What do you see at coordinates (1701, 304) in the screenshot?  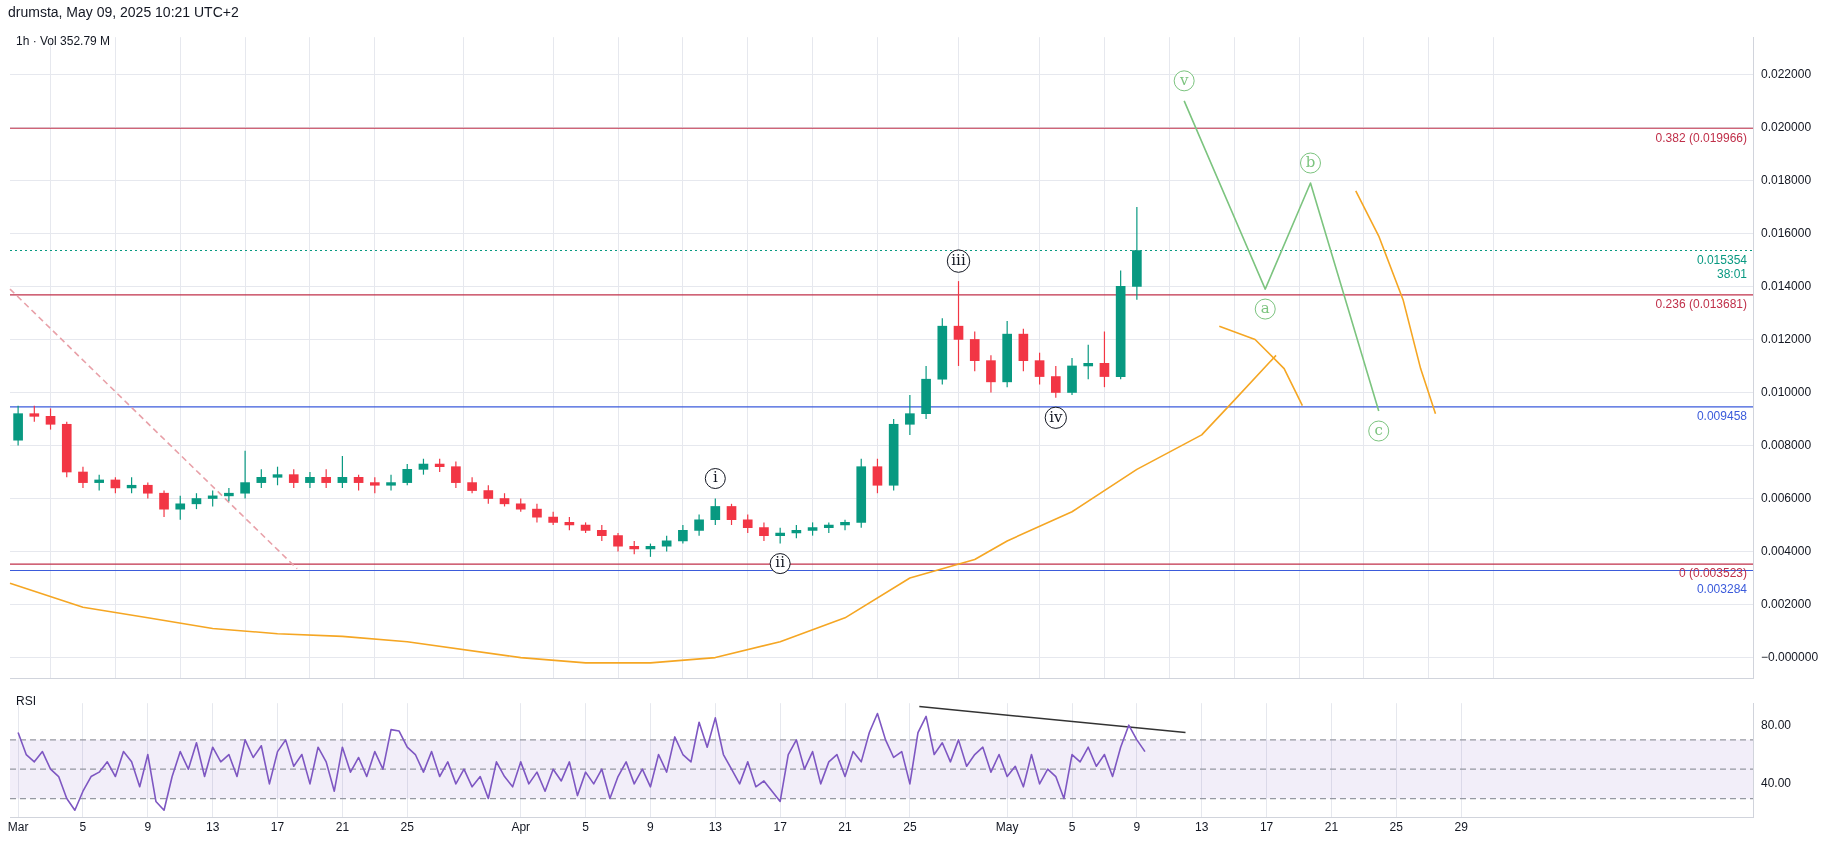 I see `ref-line-label: 0.236 (0.013681)` at bounding box center [1701, 304].